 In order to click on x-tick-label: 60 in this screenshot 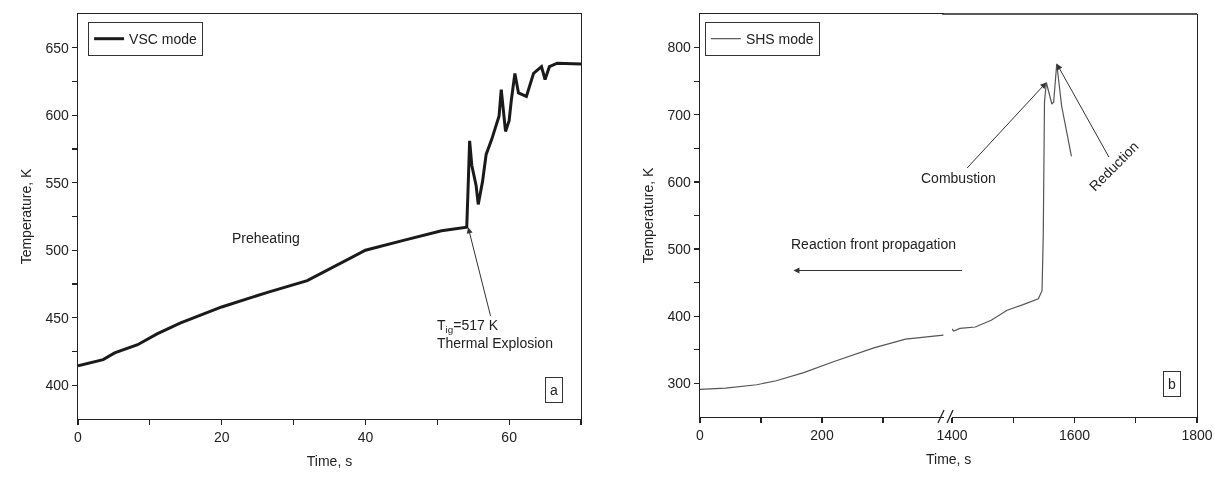, I will do `click(509, 437)`.